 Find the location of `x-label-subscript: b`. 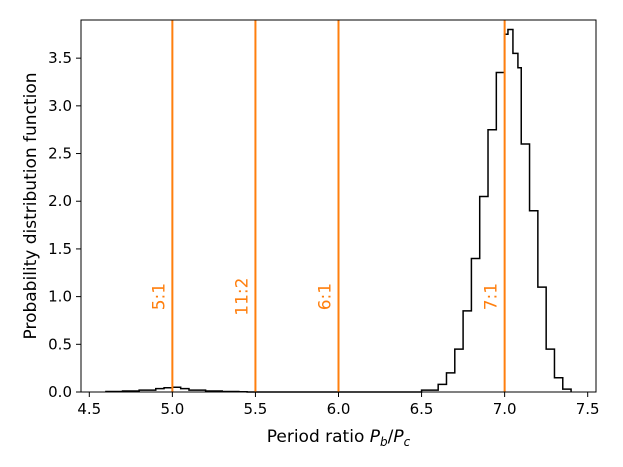

x-label-subscript: b is located at coordinates (384, 442).